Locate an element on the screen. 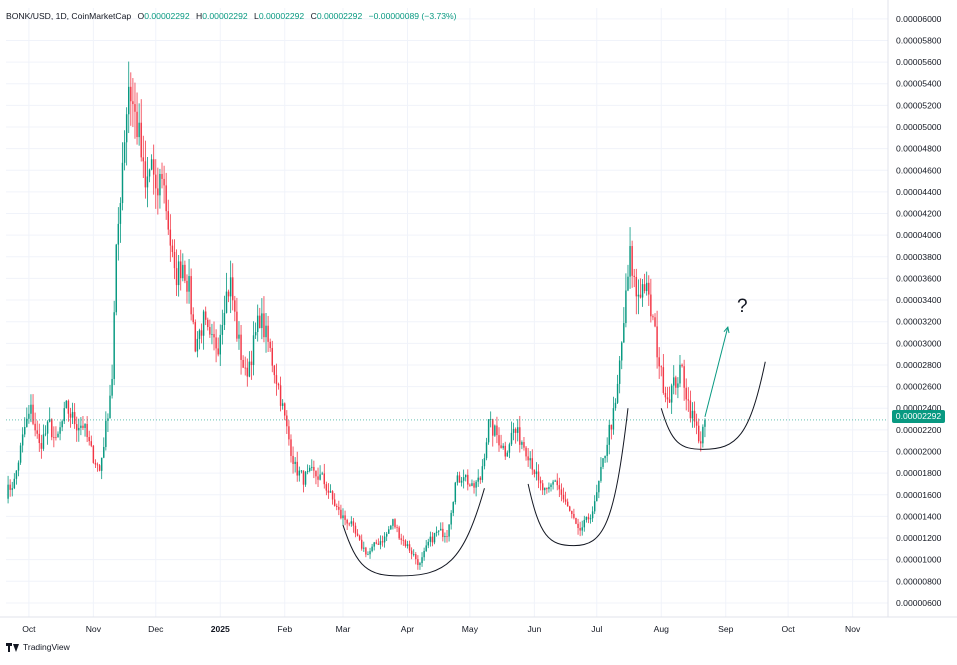 Image resolution: width=957 pixels, height=665 pixels. x-tick-label: Oct is located at coordinates (29, 629).